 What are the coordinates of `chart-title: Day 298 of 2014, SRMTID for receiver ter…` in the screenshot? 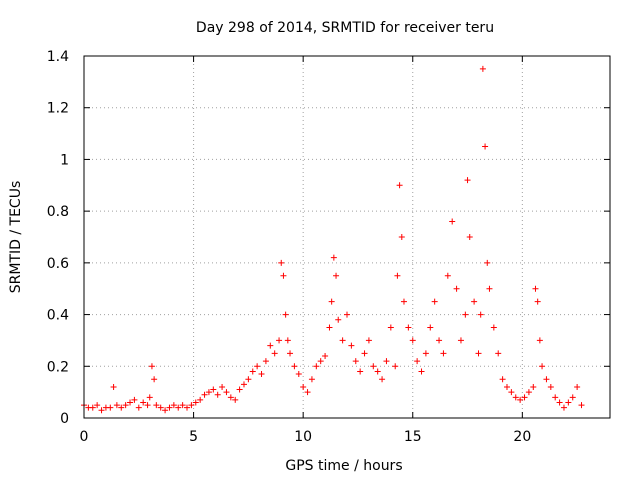 It's located at (345, 28).